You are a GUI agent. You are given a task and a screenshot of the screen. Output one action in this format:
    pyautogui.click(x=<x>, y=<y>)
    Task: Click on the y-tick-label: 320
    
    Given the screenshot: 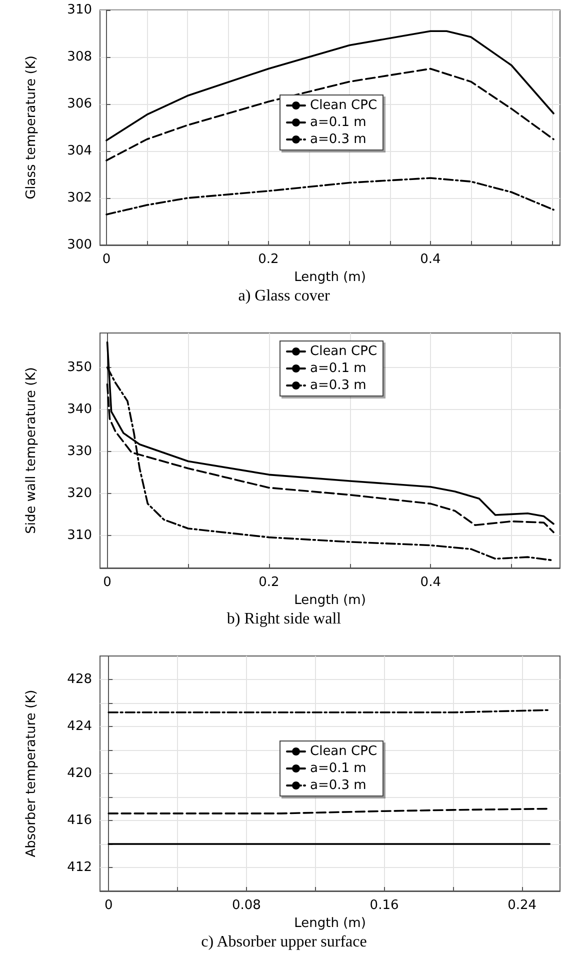 What is the action you would take?
    pyautogui.click(x=79, y=494)
    